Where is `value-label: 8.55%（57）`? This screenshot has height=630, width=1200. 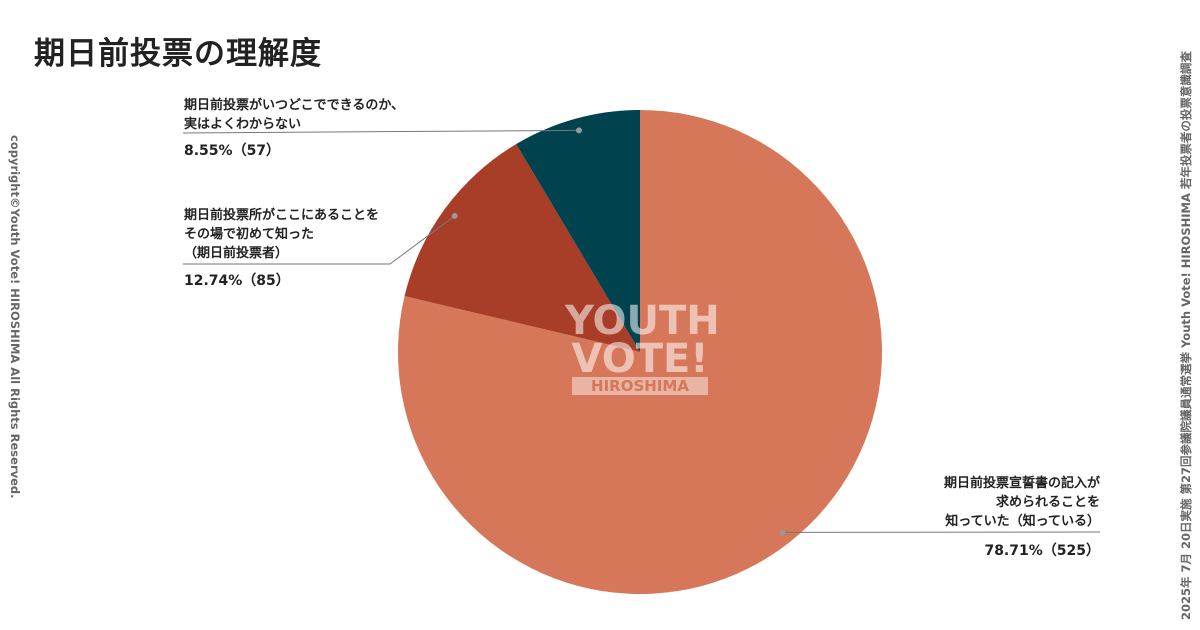
value-label: 8.55%（57） is located at coordinates (232, 151).